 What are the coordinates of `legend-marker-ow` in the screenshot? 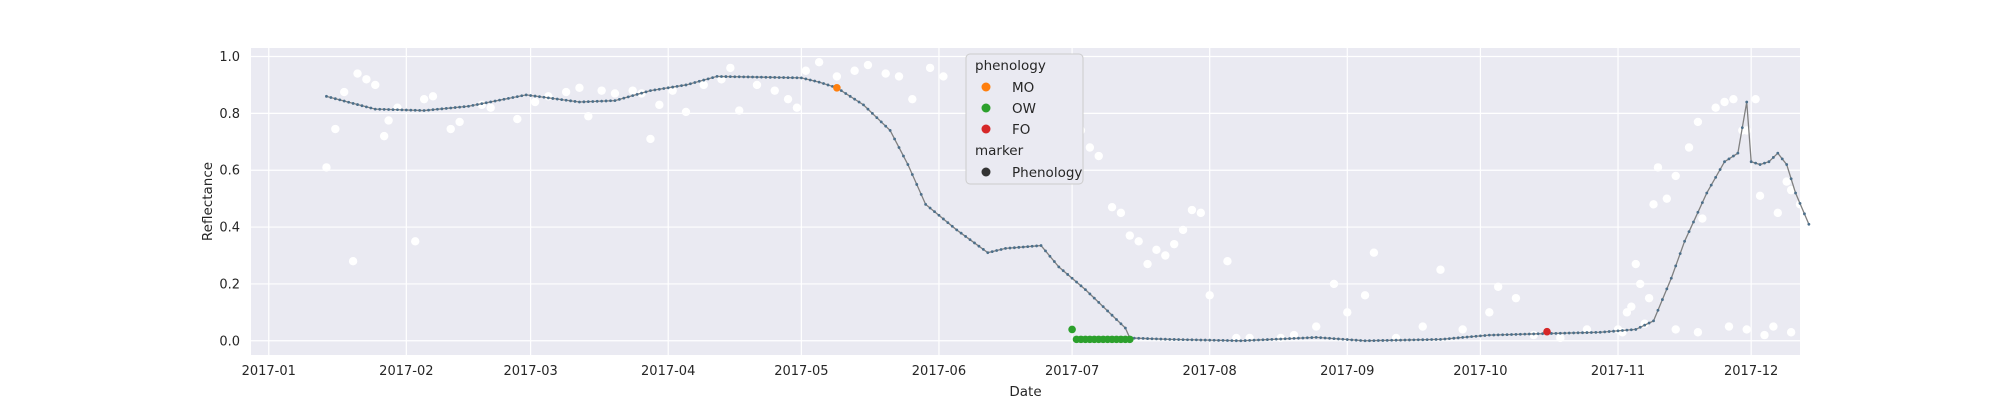 It's located at (986, 108).